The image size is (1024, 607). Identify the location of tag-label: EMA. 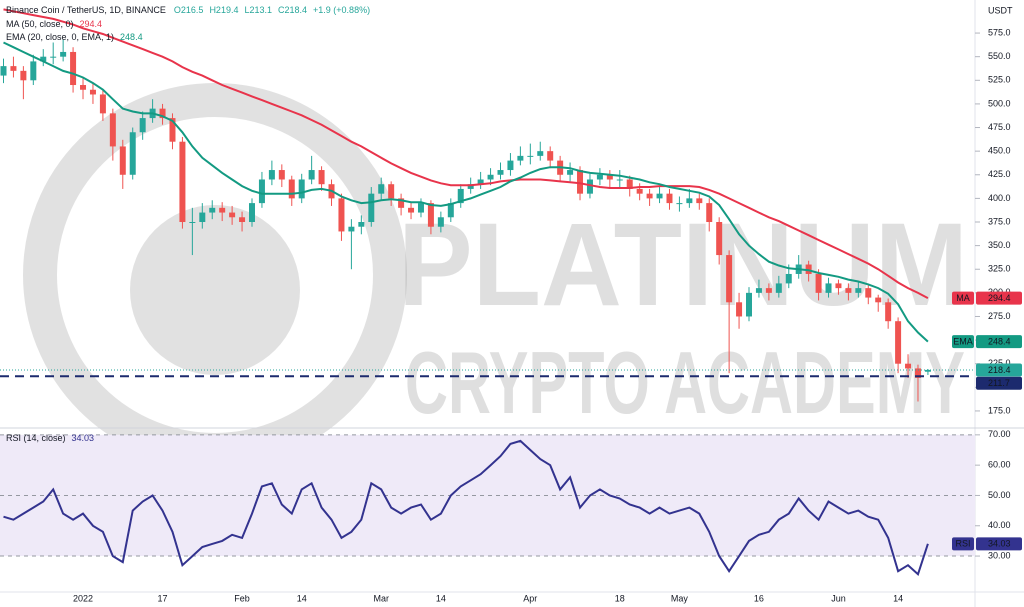
(963, 341).